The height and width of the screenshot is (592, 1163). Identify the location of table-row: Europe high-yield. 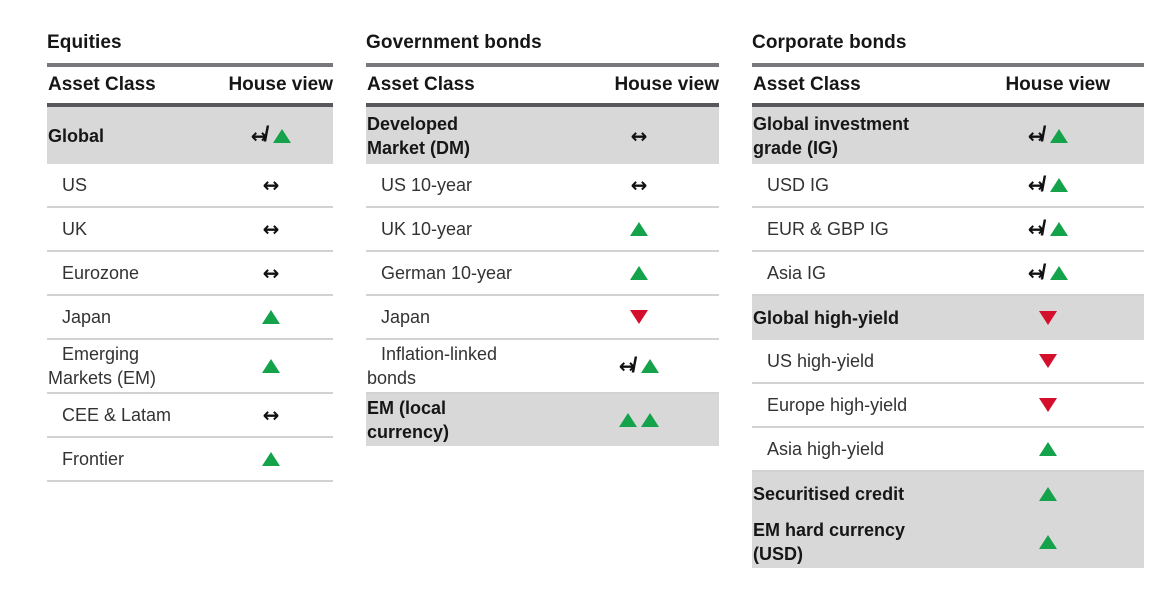
(948, 406).